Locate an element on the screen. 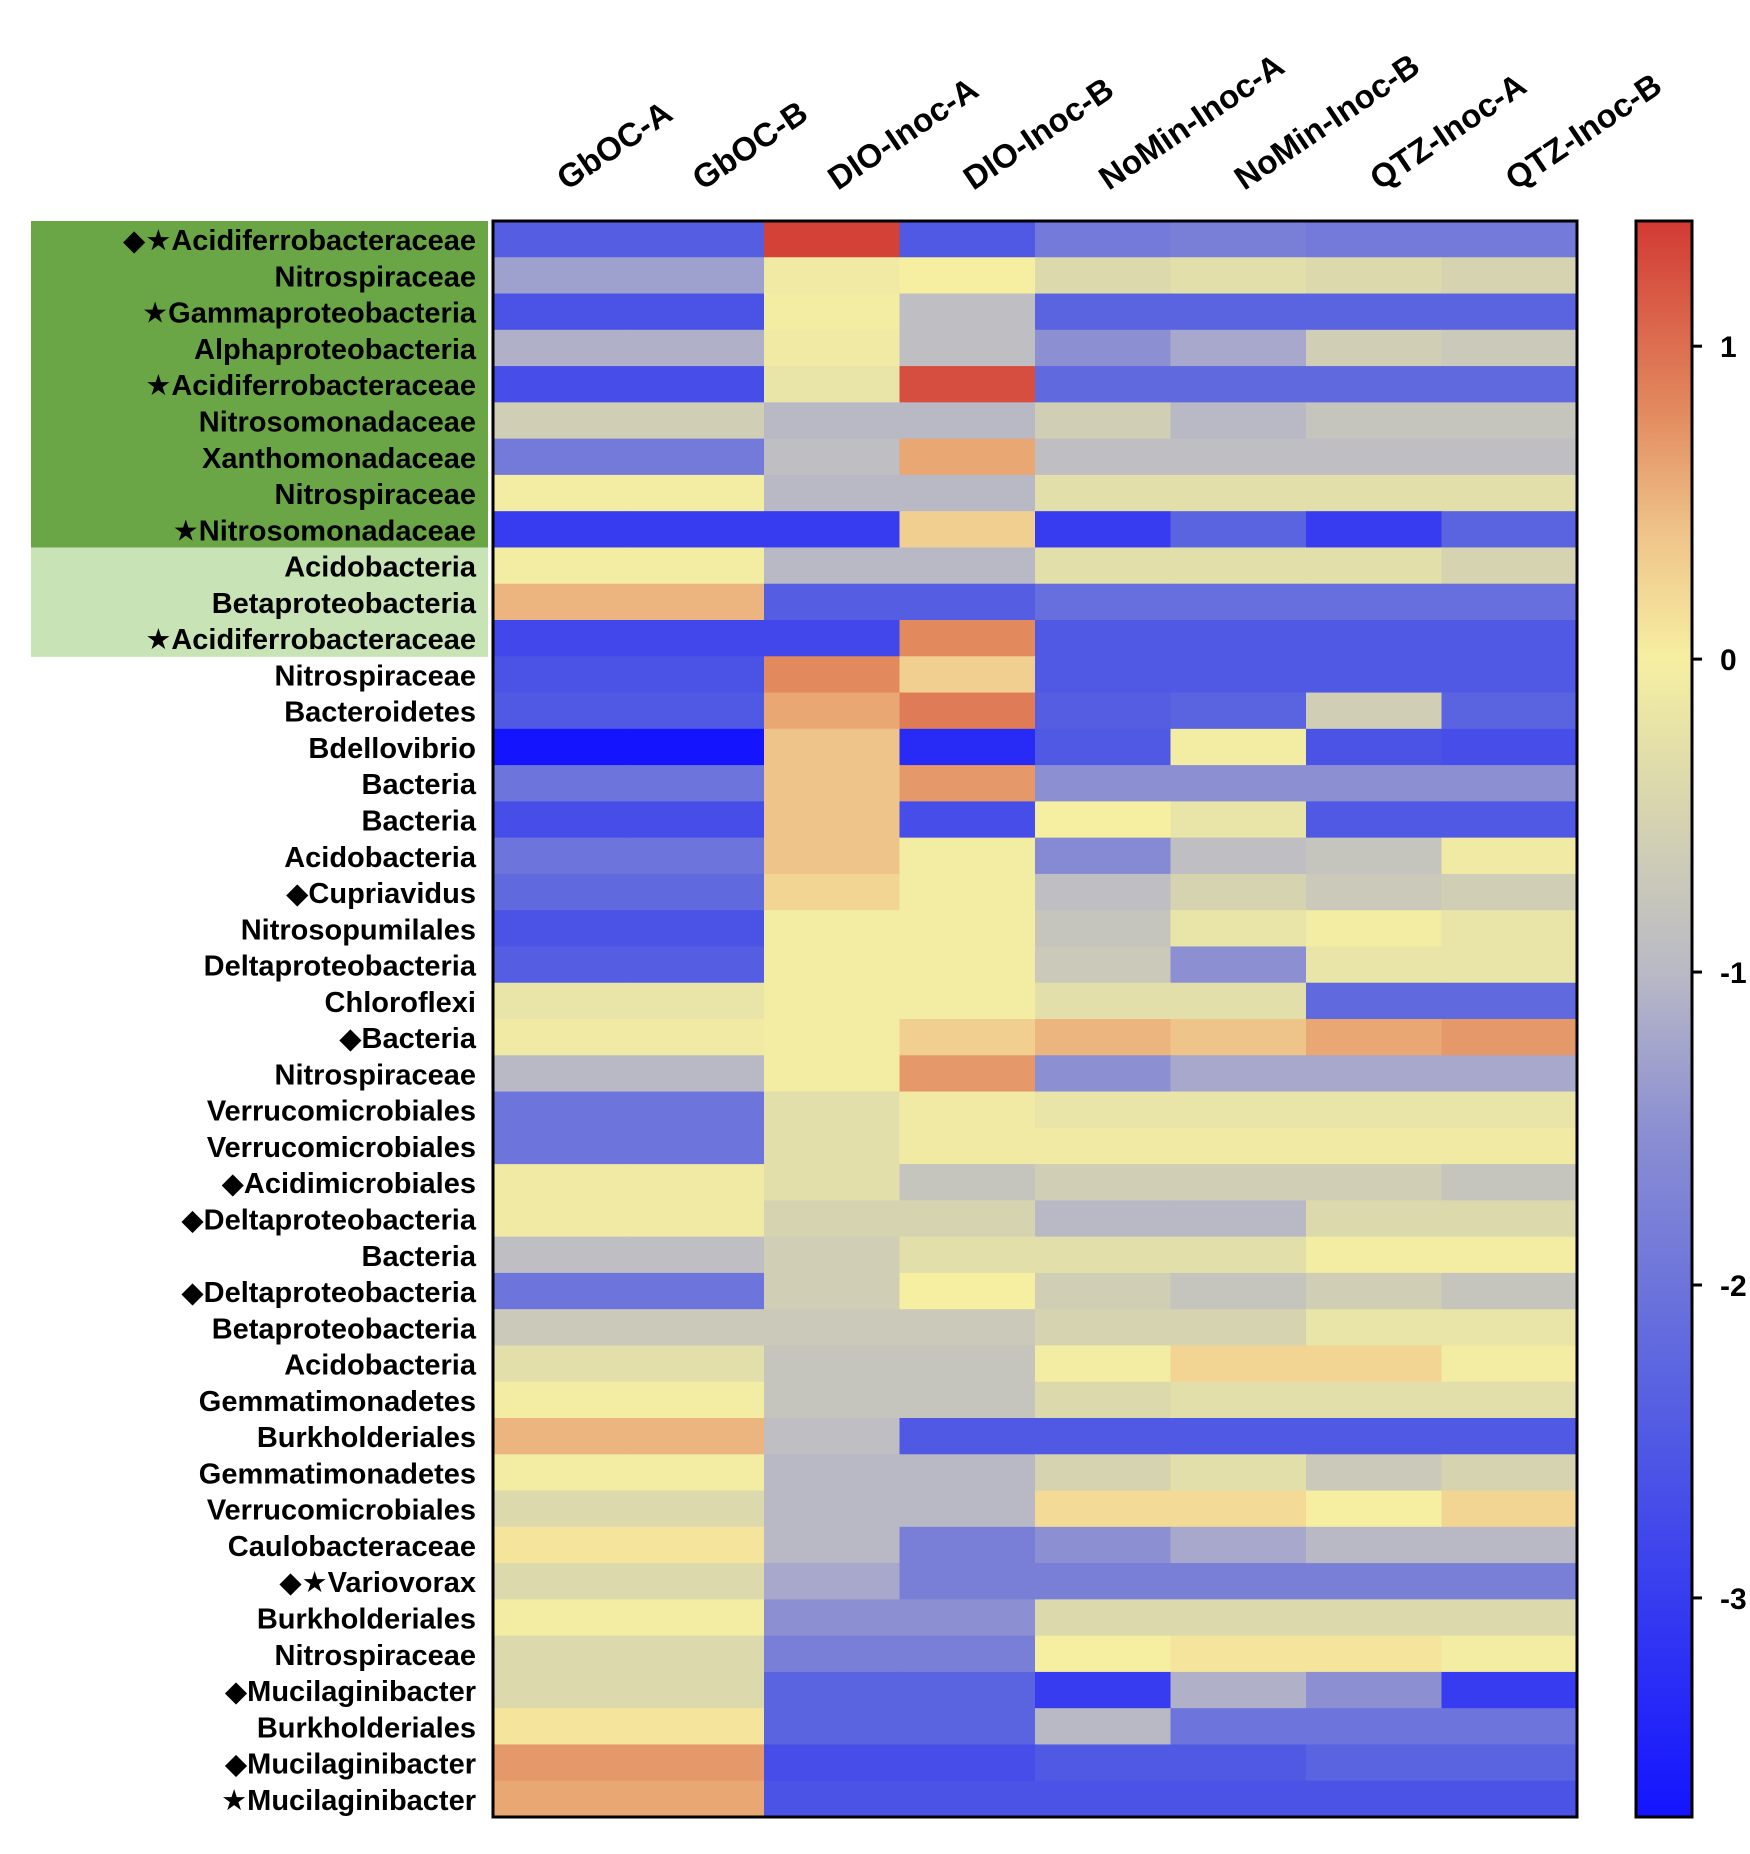 The width and height of the screenshot is (1750, 1854). row-label: Gemmatimonadetes is located at coordinates (337, 1402).